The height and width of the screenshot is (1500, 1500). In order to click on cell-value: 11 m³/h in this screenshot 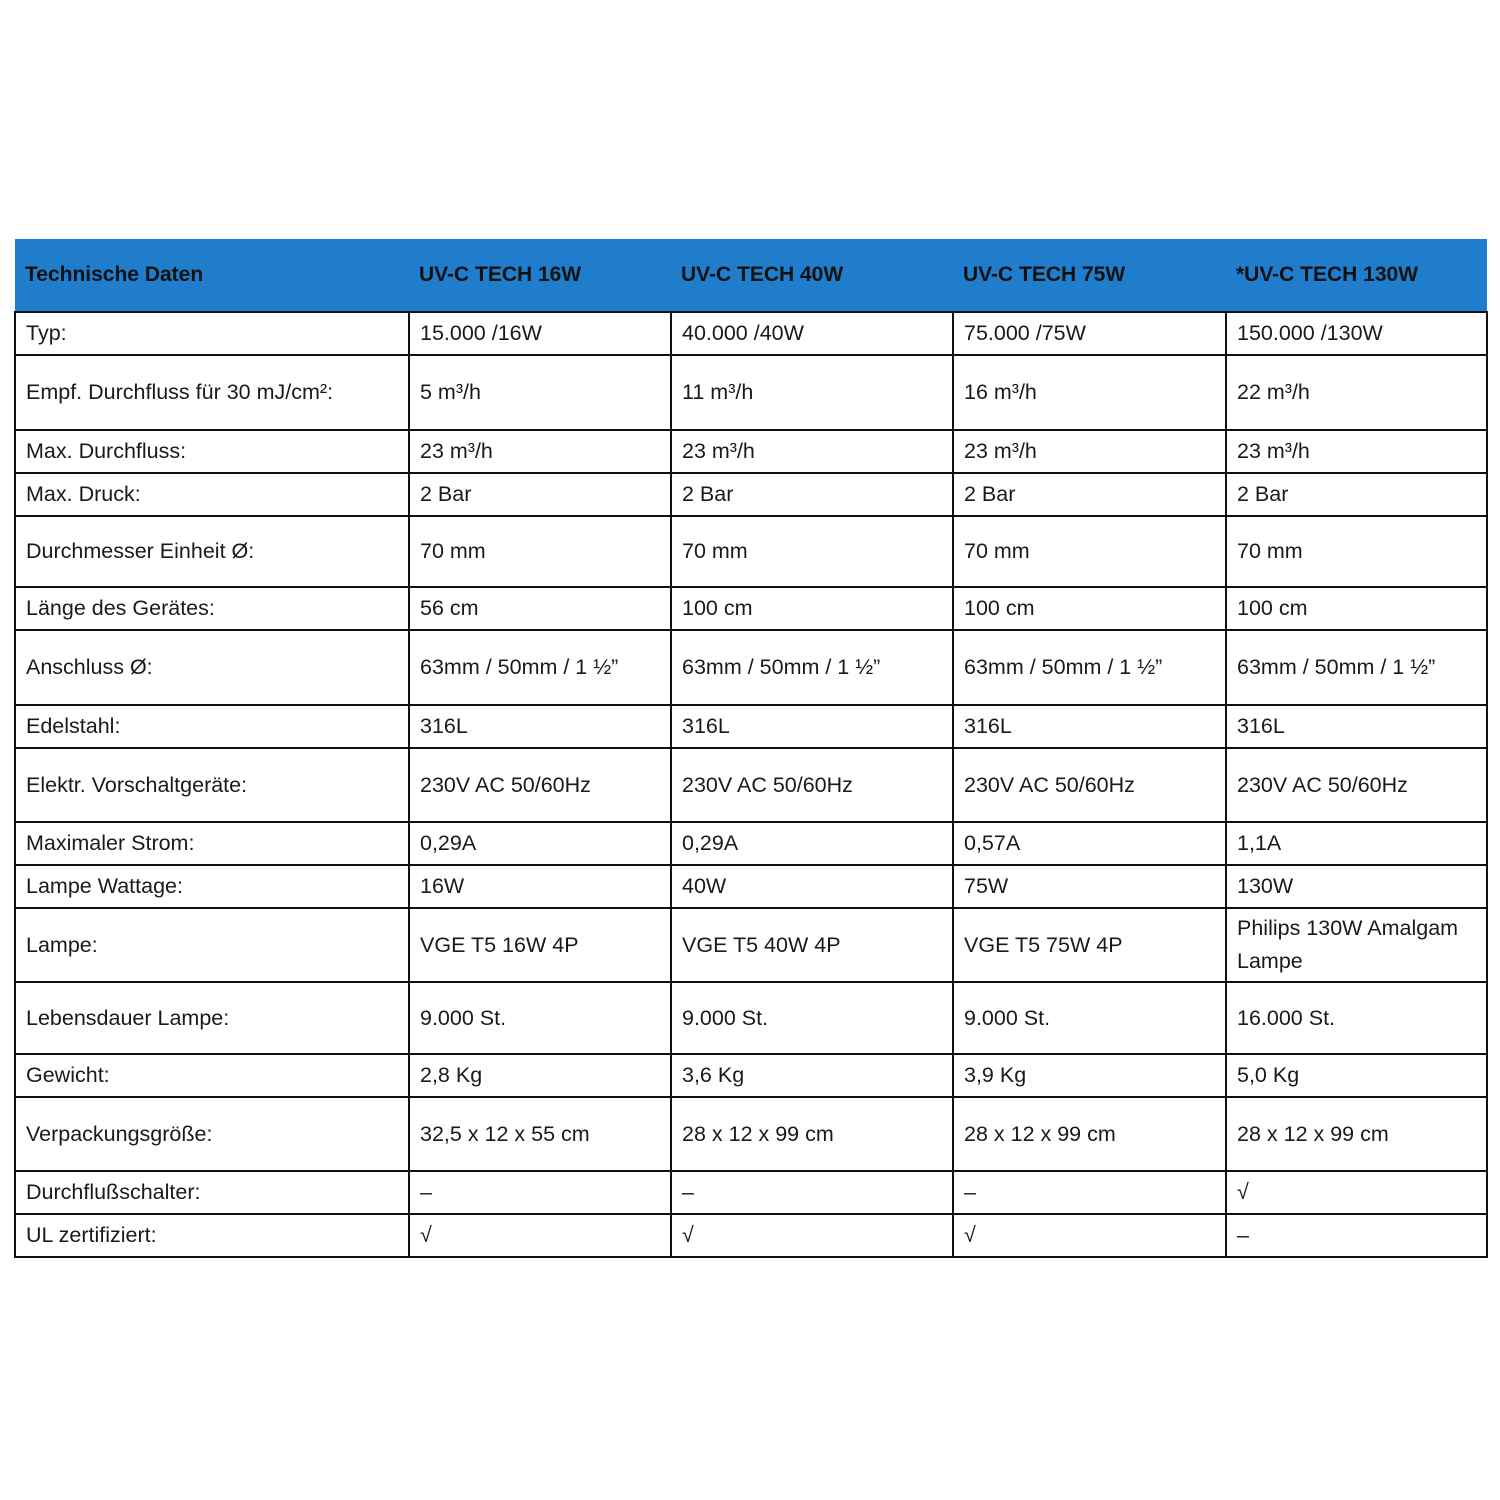, I will do `click(812, 392)`.